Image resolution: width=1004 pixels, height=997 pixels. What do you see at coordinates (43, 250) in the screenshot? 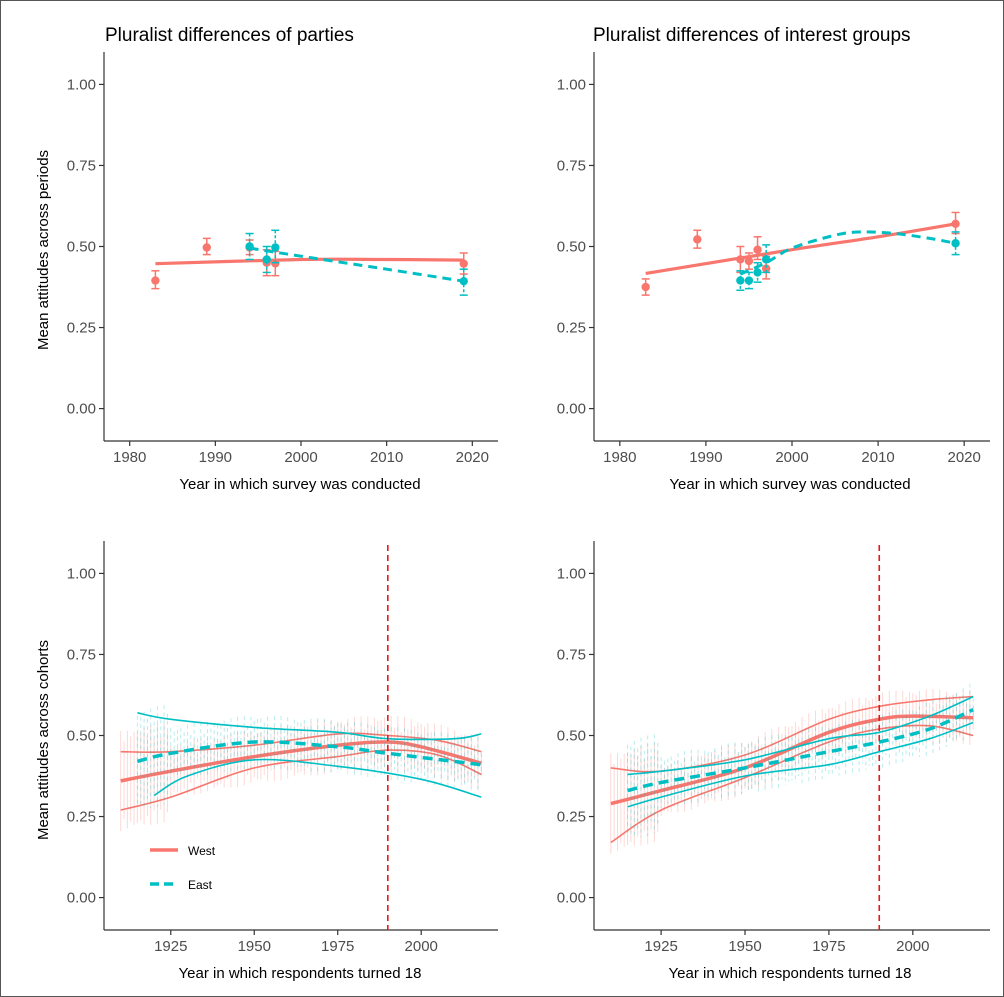
I see `y-axis-label: Mean attitudes across periods` at bounding box center [43, 250].